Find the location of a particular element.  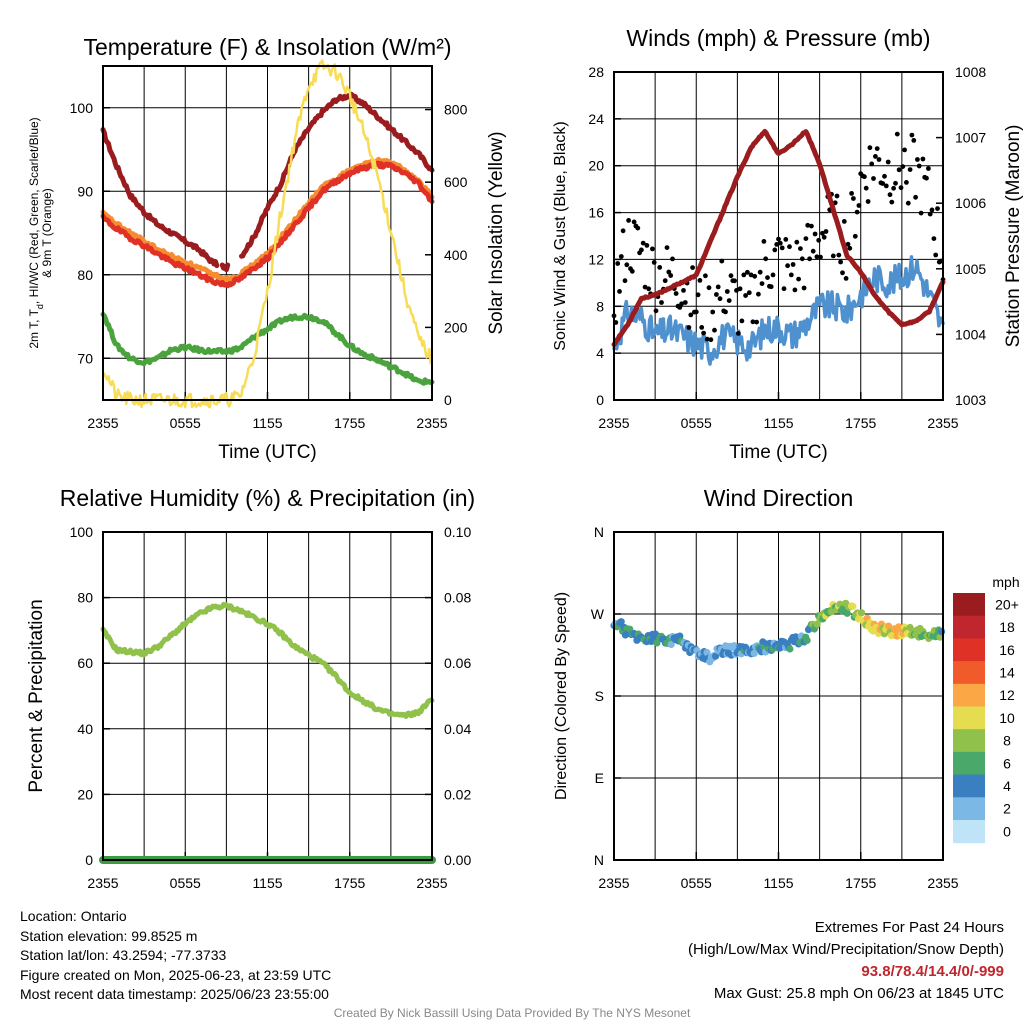

y-tick-label: 20 is located at coordinates (85, 794).